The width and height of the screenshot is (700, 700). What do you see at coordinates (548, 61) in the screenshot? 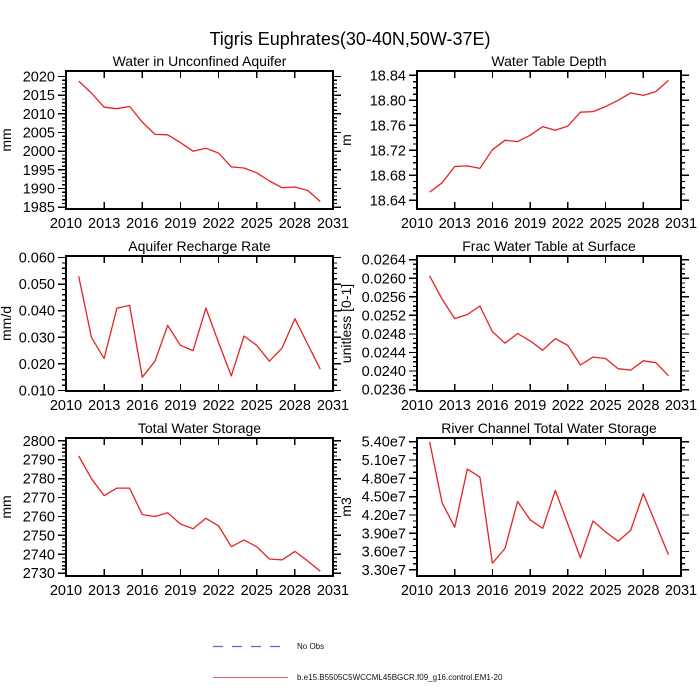
I see `subplot-title: Water Table Depth` at bounding box center [548, 61].